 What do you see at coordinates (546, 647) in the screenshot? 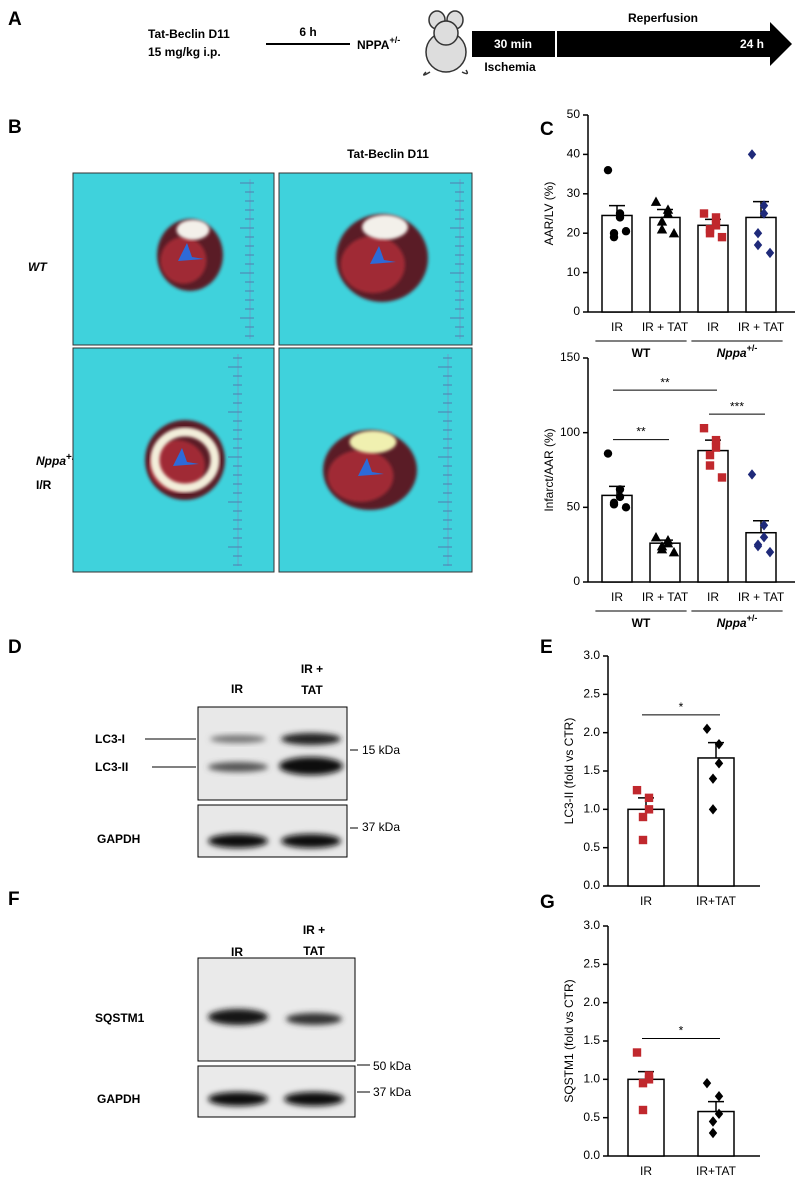
I see `panel-label: E` at bounding box center [546, 647].